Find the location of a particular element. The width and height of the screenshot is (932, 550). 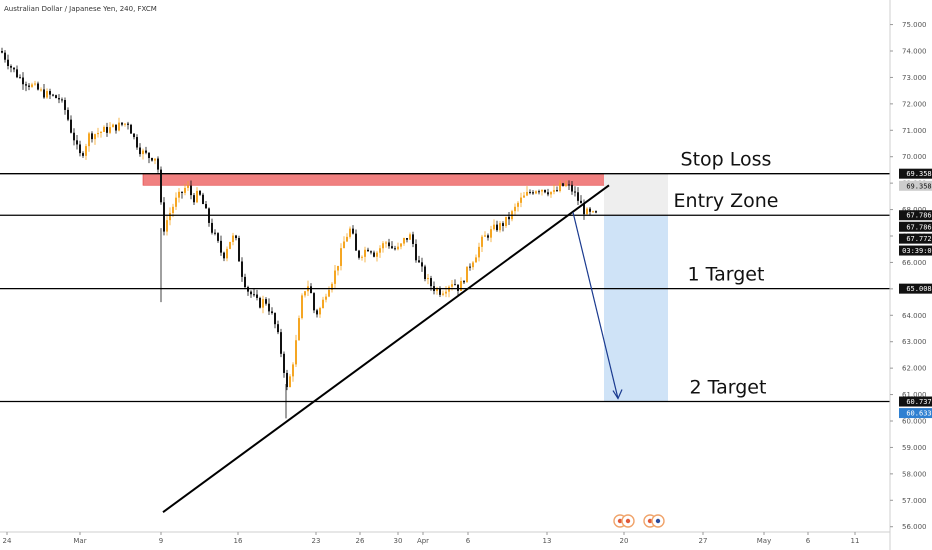

price-tag: 69.358 is located at coordinates (915, 185).